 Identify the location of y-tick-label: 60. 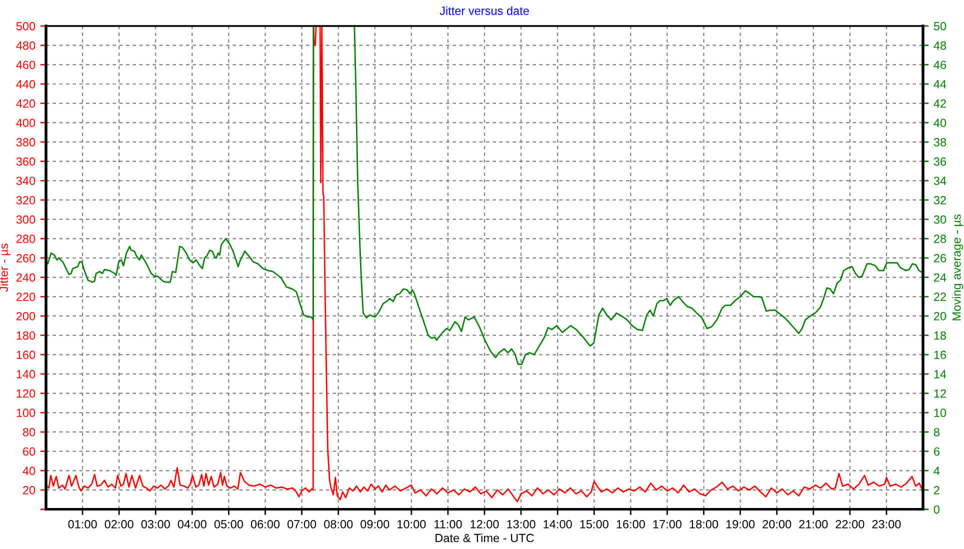
(29, 451).